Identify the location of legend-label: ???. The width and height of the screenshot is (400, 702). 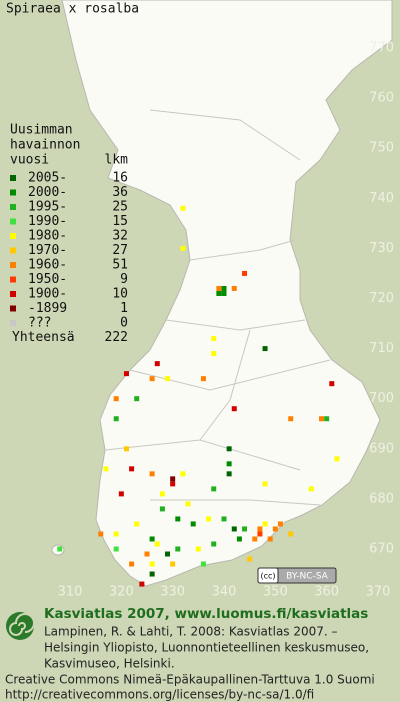
(39, 323).